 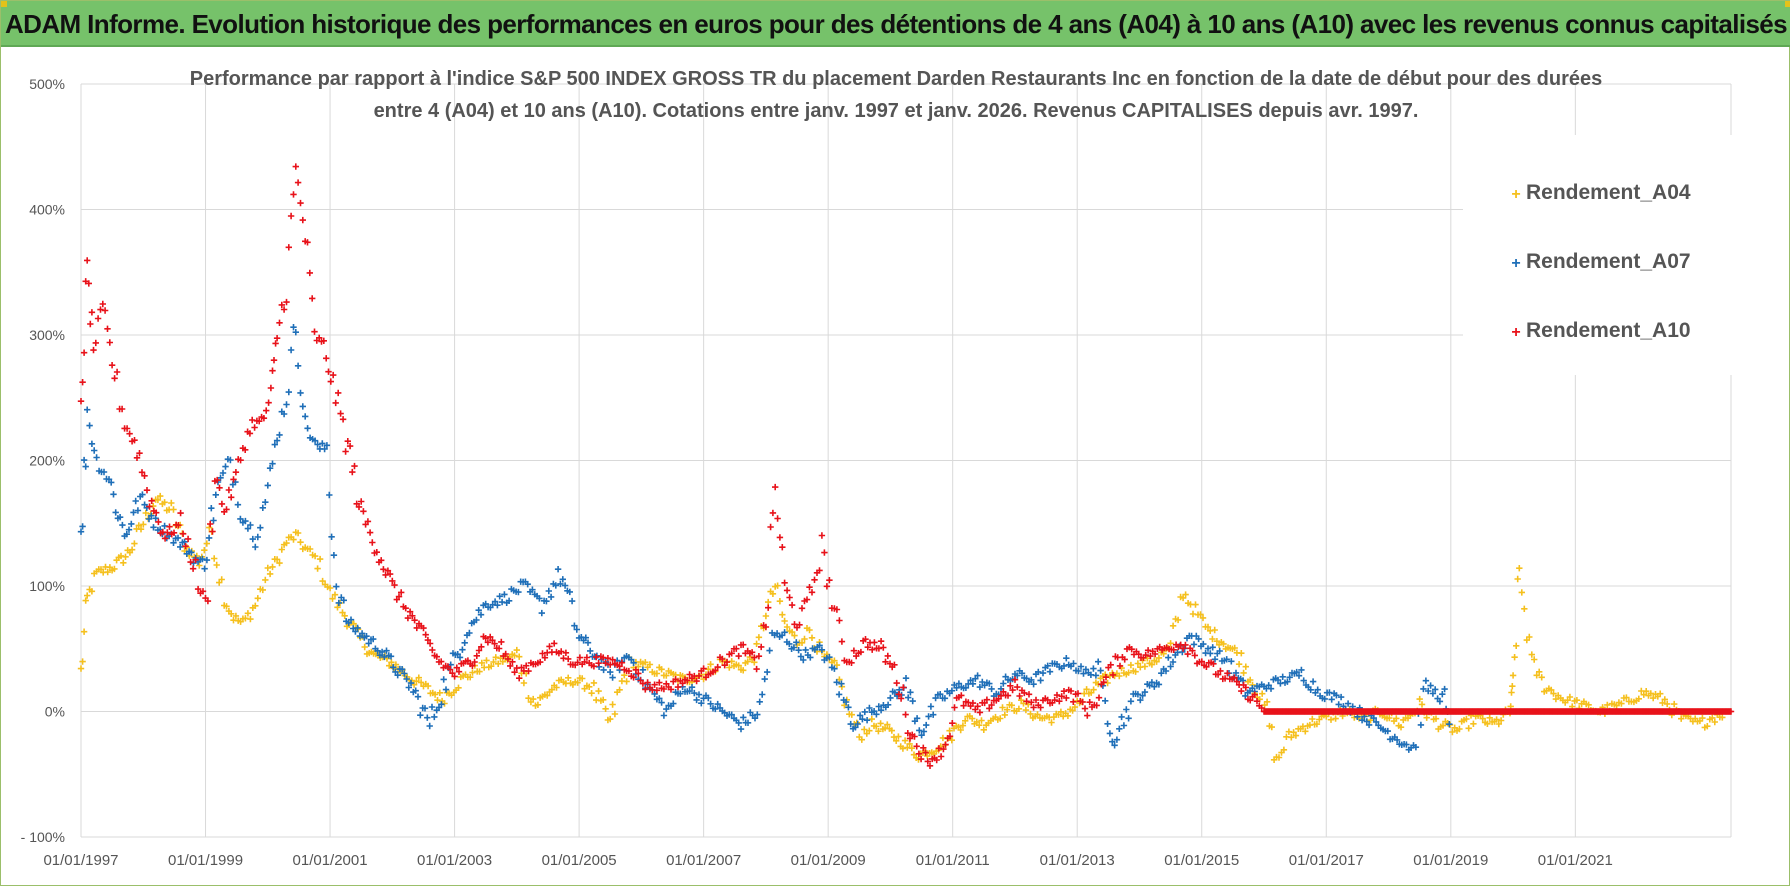 I want to click on legend-label-a07: Rendement_A07, so click(x=1608, y=261).